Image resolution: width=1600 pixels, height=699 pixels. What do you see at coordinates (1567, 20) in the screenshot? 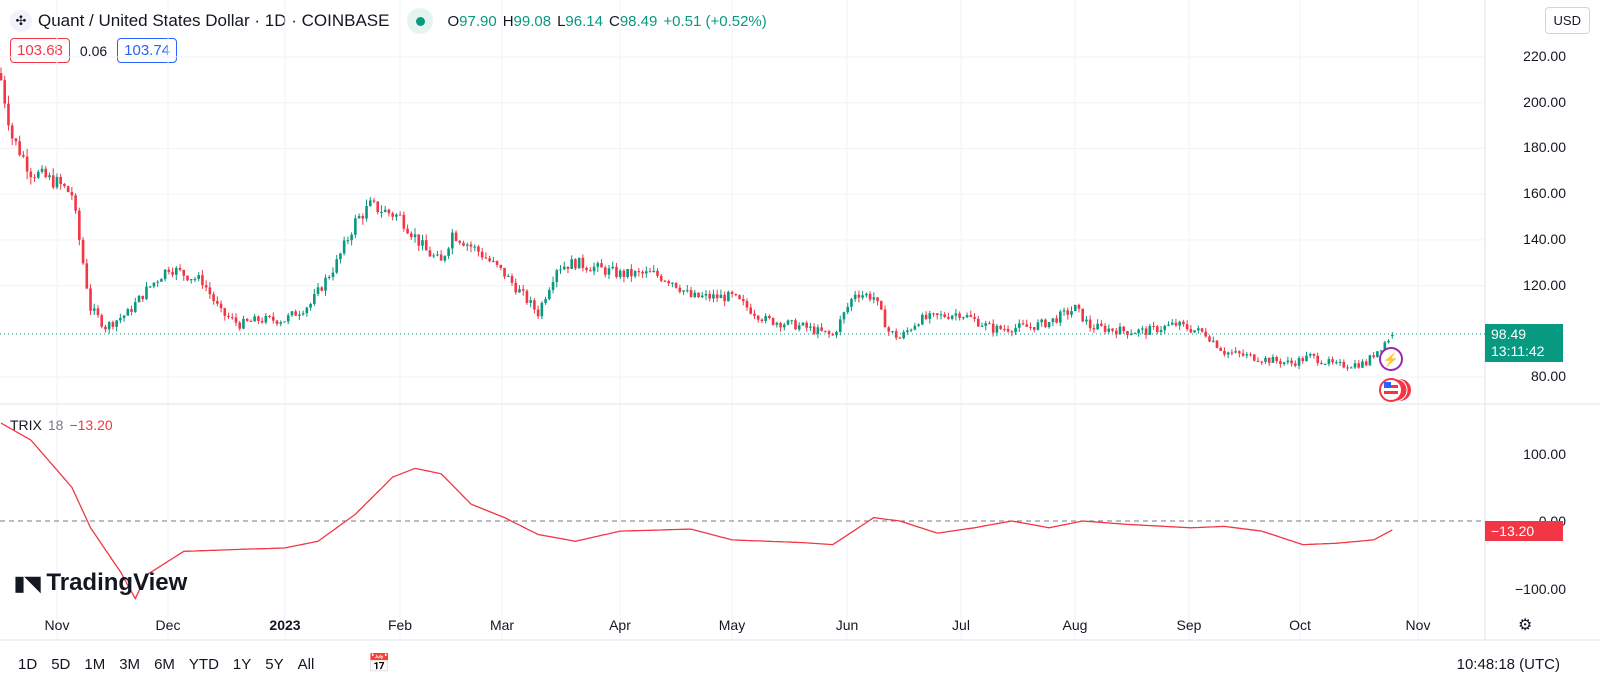
I see `currency-select: USD` at bounding box center [1567, 20].